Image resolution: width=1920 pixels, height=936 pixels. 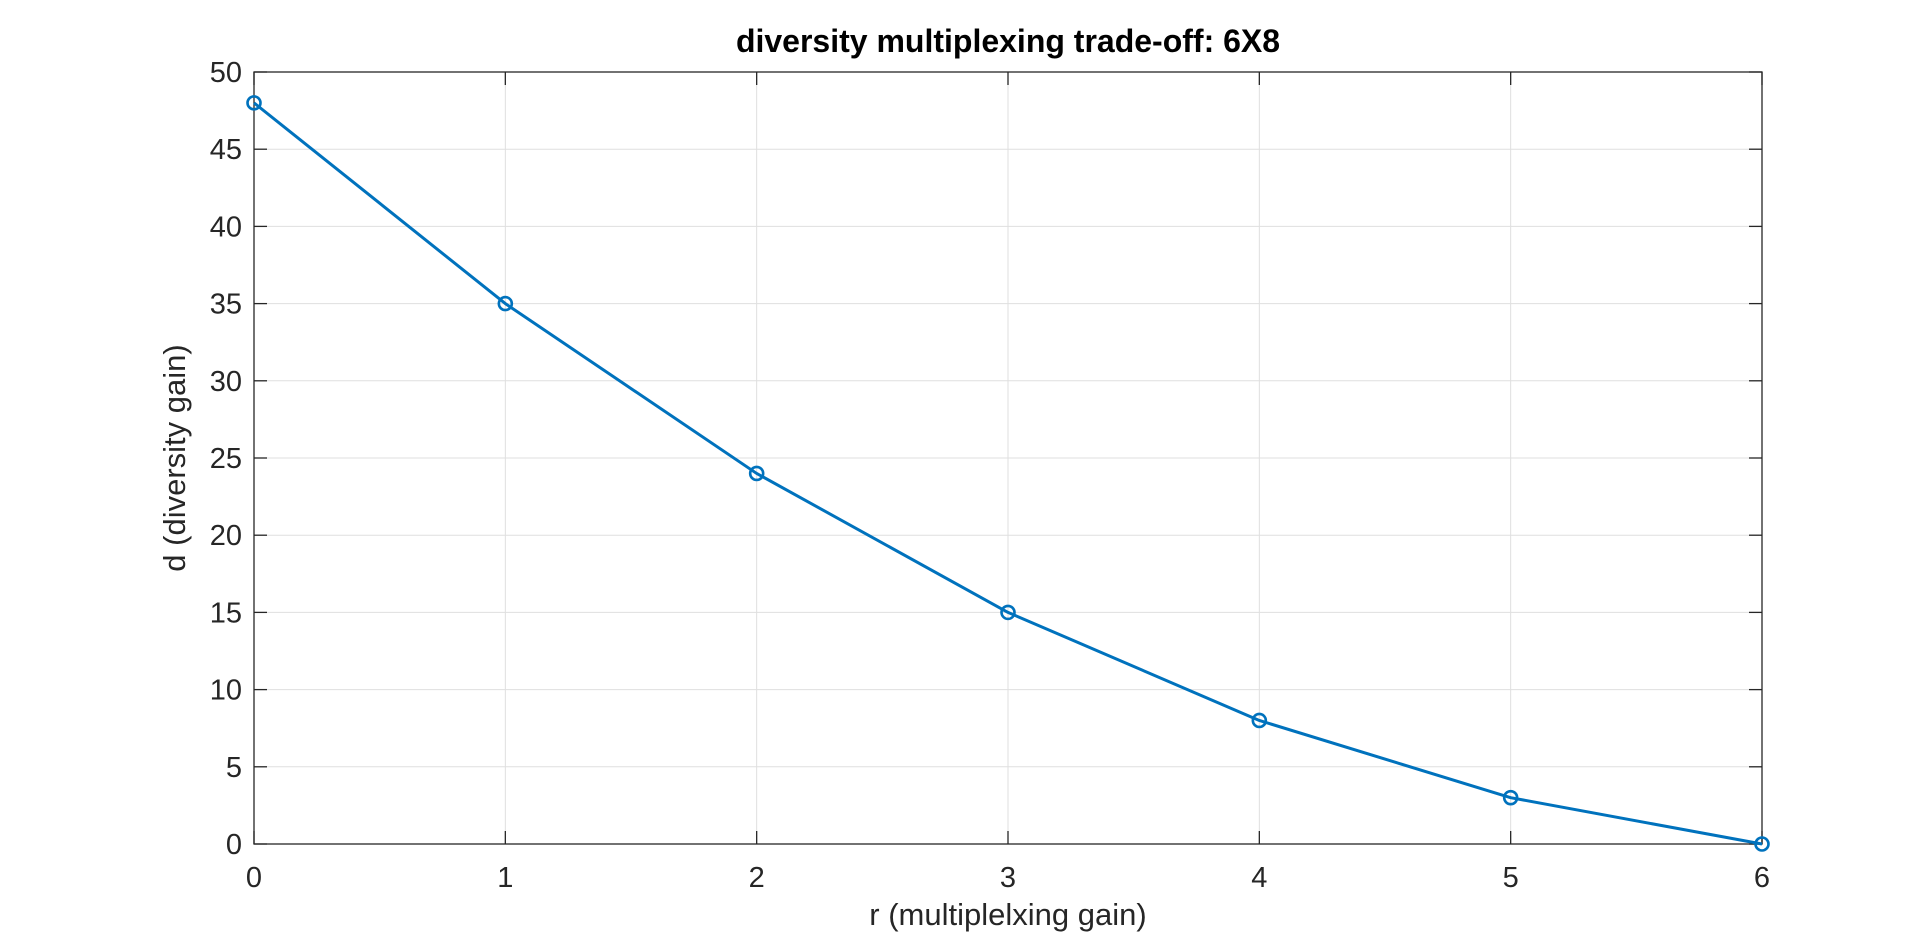 What do you see at coordinates (226, 305) in the screenshot?
I see `y-tick-label: 35` at bounding box center [226, 305].